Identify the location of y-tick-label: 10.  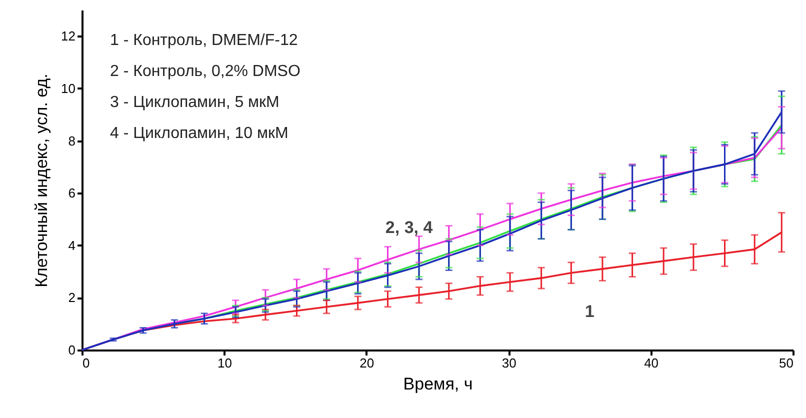
(68, 88).